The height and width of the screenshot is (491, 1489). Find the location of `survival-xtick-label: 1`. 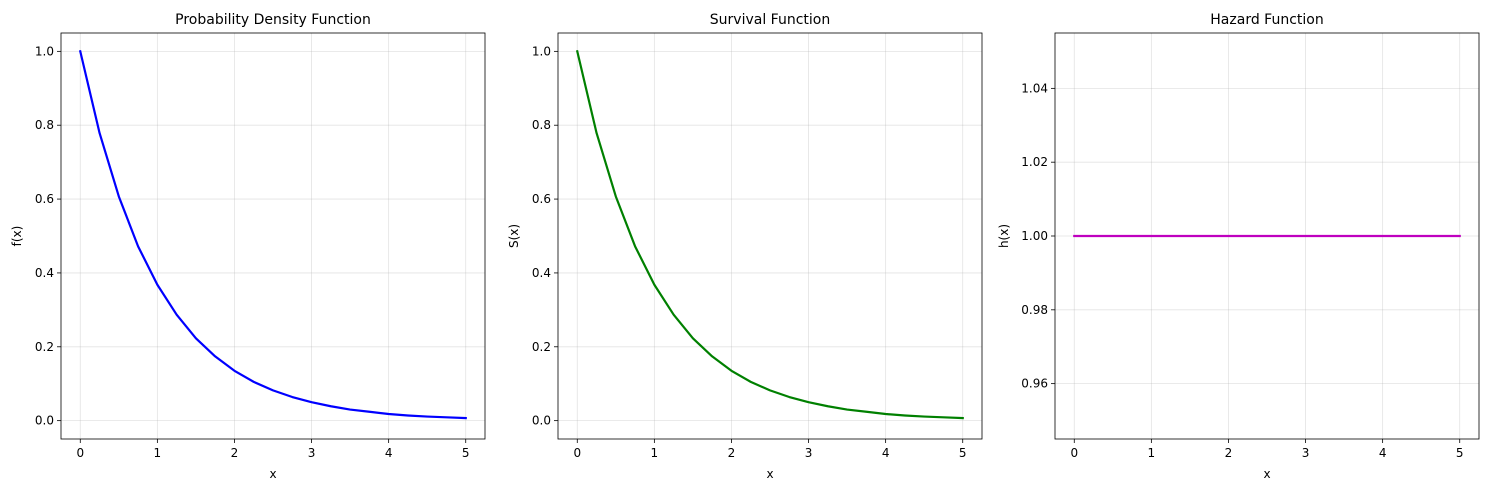

survival-xtick-label: 1 is located at coordinates (655, 453).